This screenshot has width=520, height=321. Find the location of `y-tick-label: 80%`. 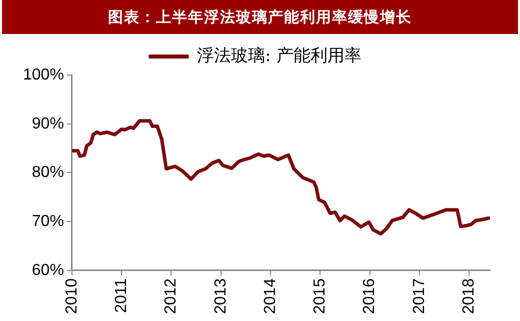

y-tick-label: 80% is located at coordinates (48, 173).